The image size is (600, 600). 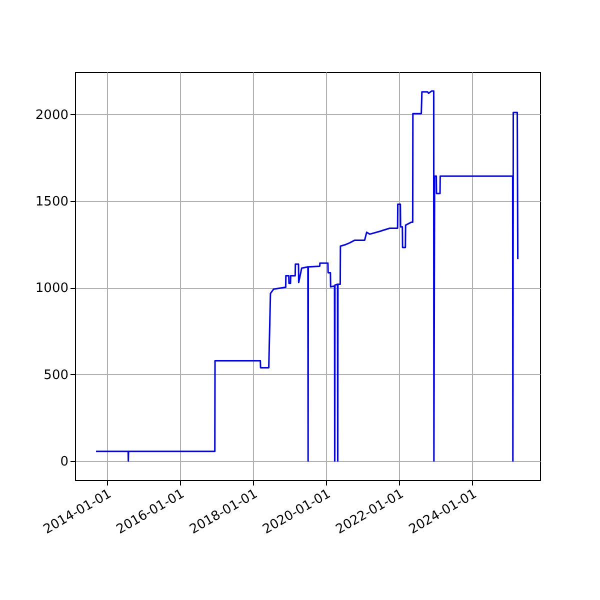 What do you see at coordinates (64, 462) in the screenshot?
I see `y-tick-label: 0` at bounding box center [64, 462].